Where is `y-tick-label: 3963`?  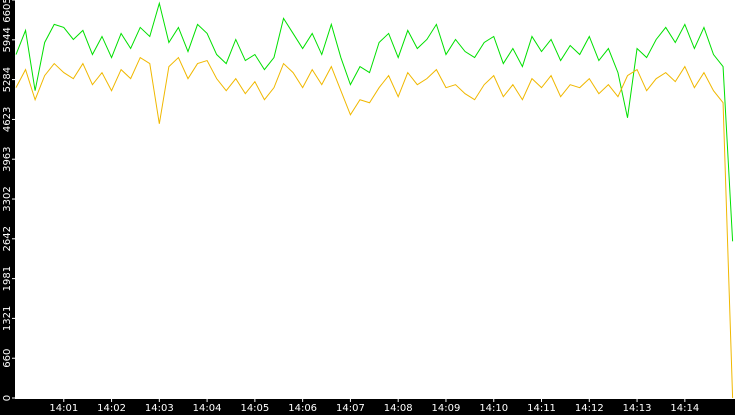 y-tick-label: 3963 is located at coordinates (7, 158).